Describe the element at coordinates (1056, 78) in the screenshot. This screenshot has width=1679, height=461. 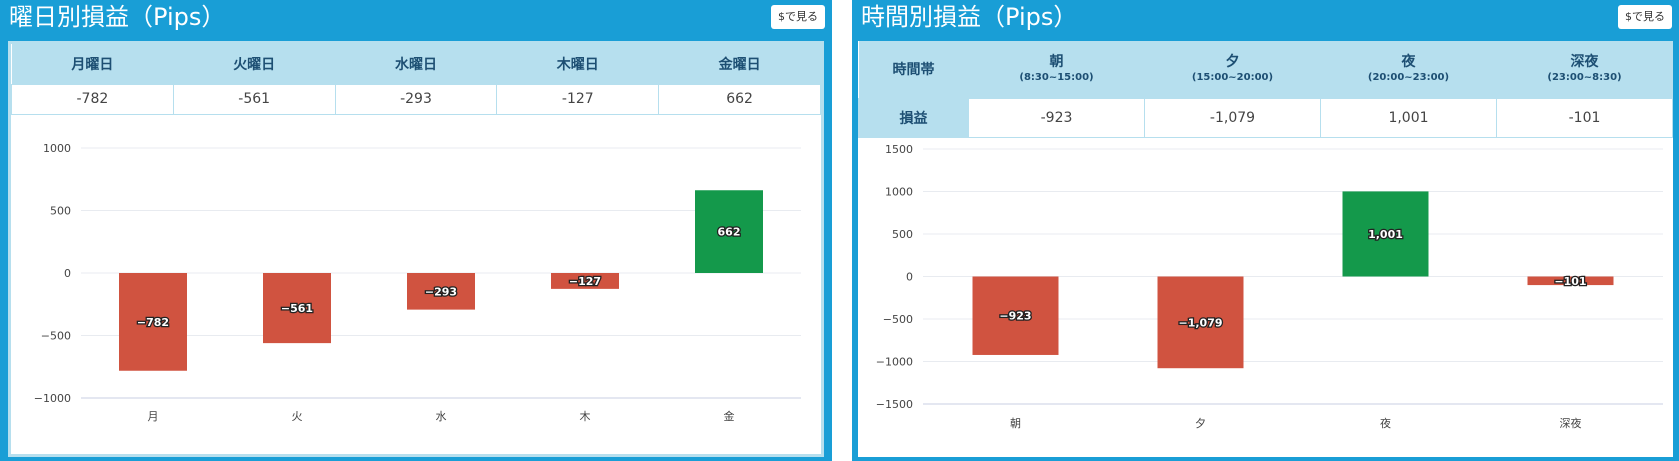
I see `timezone-header-morning-range: (8:30~15:00)` at that location.